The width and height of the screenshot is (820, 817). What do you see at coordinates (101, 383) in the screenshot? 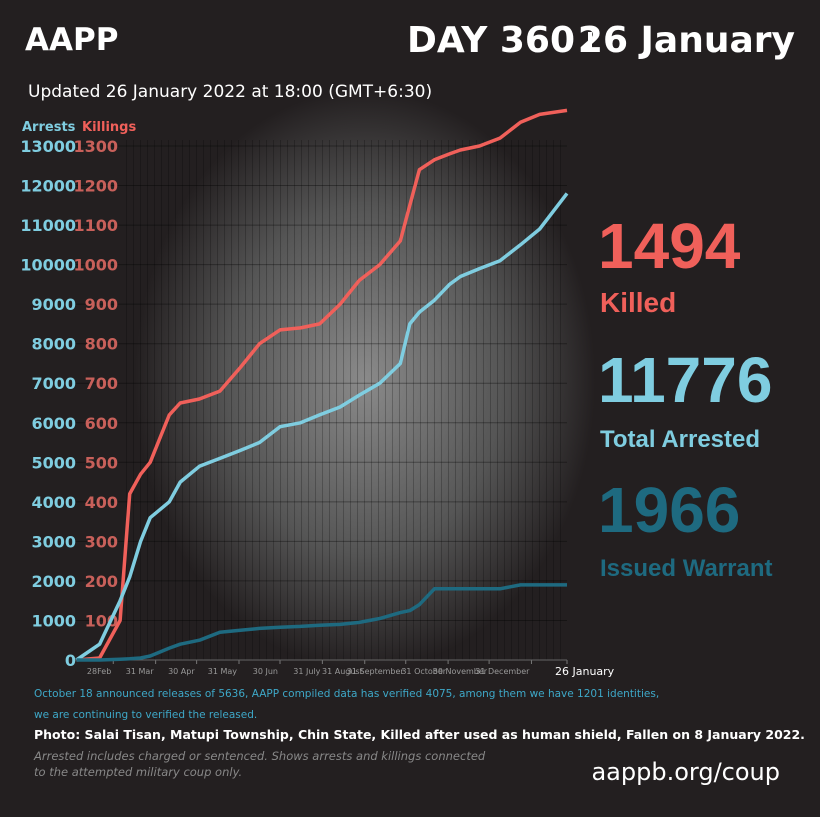
I see `y2-tick-label: 700` at bounding box center [101, 383].